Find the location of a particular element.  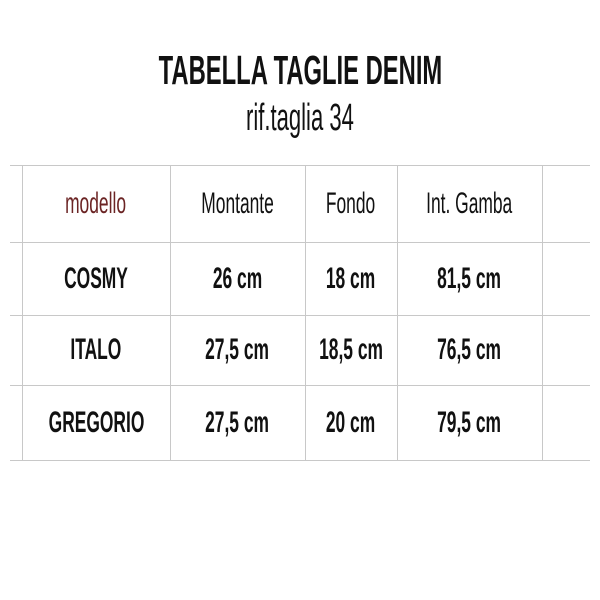

page-subtitle: rif.taglia 34 is located at coordinates (300, 118).